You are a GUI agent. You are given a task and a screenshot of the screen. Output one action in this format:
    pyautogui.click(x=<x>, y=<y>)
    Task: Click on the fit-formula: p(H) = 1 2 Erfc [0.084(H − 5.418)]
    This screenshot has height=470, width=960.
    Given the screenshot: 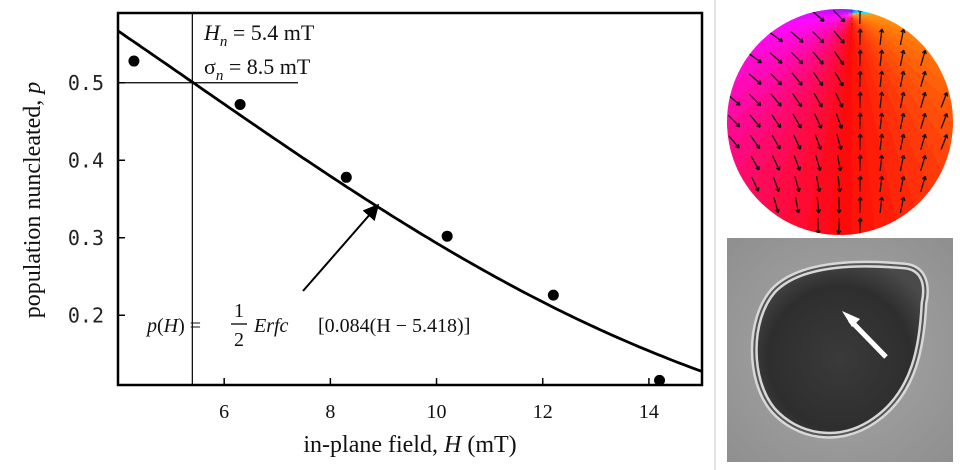 What is the action you would take?
    pyautogui.click(x=307, y=325)
    